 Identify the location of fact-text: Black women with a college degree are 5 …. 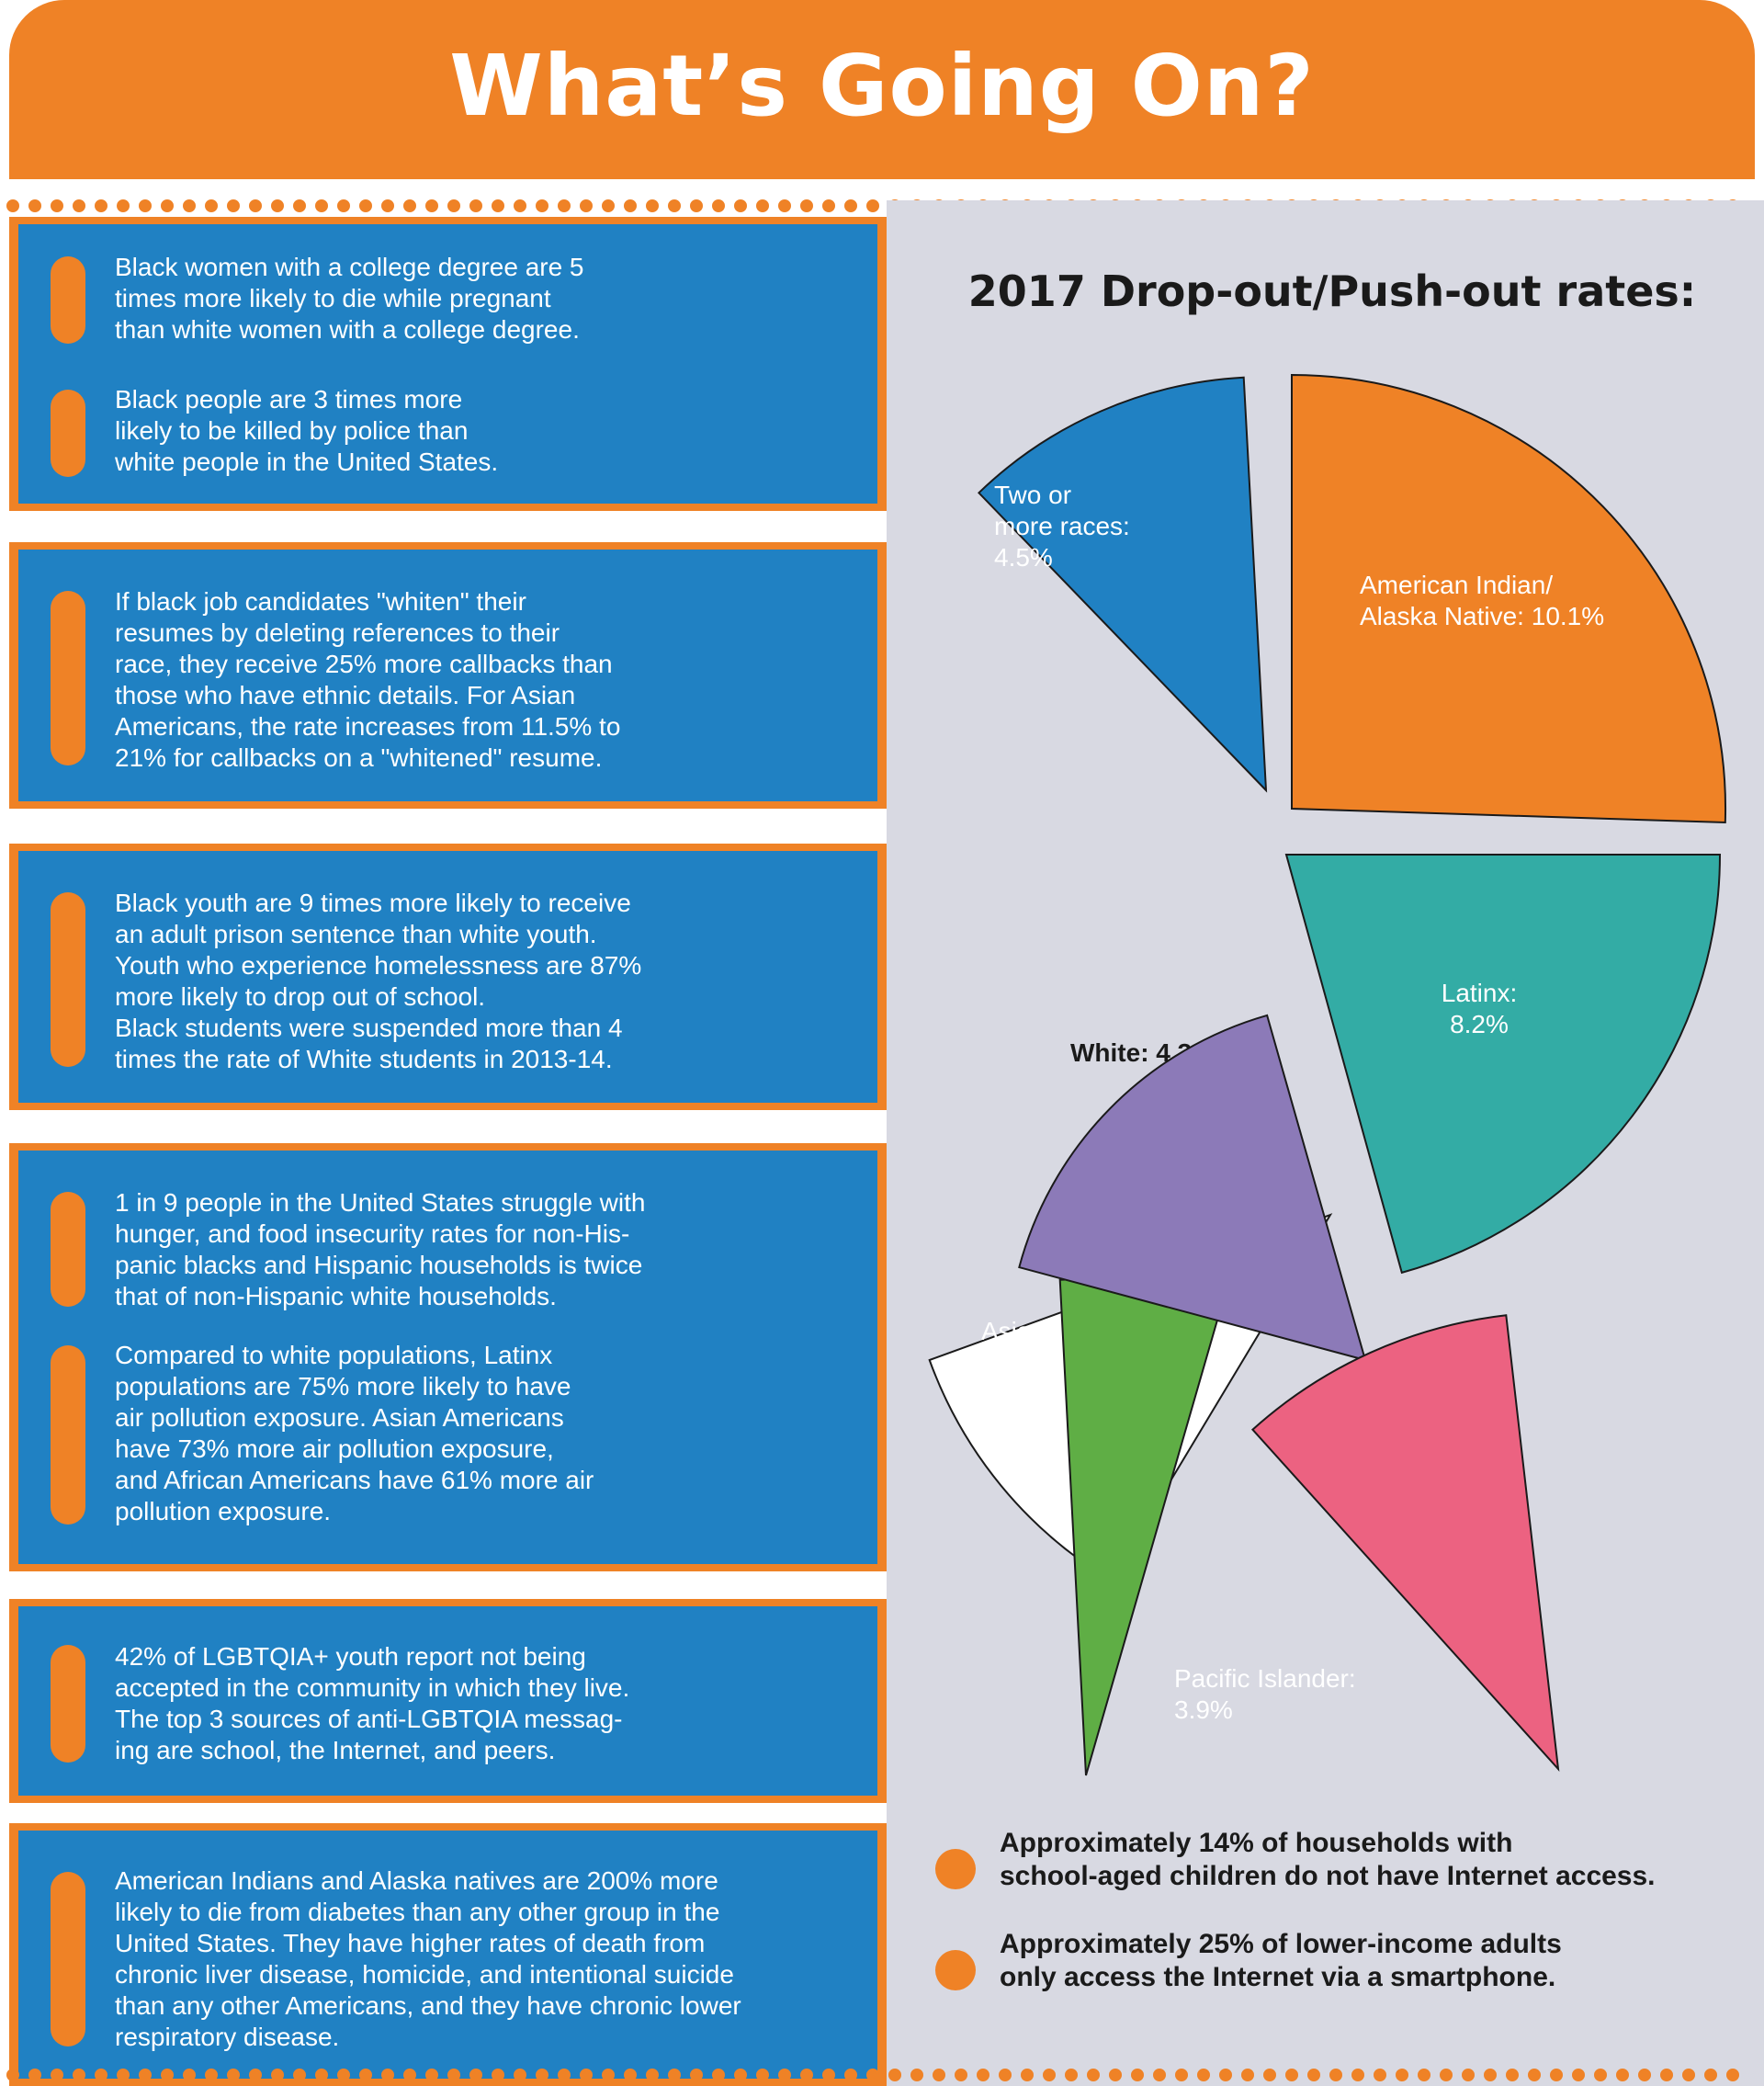
(349, 298).